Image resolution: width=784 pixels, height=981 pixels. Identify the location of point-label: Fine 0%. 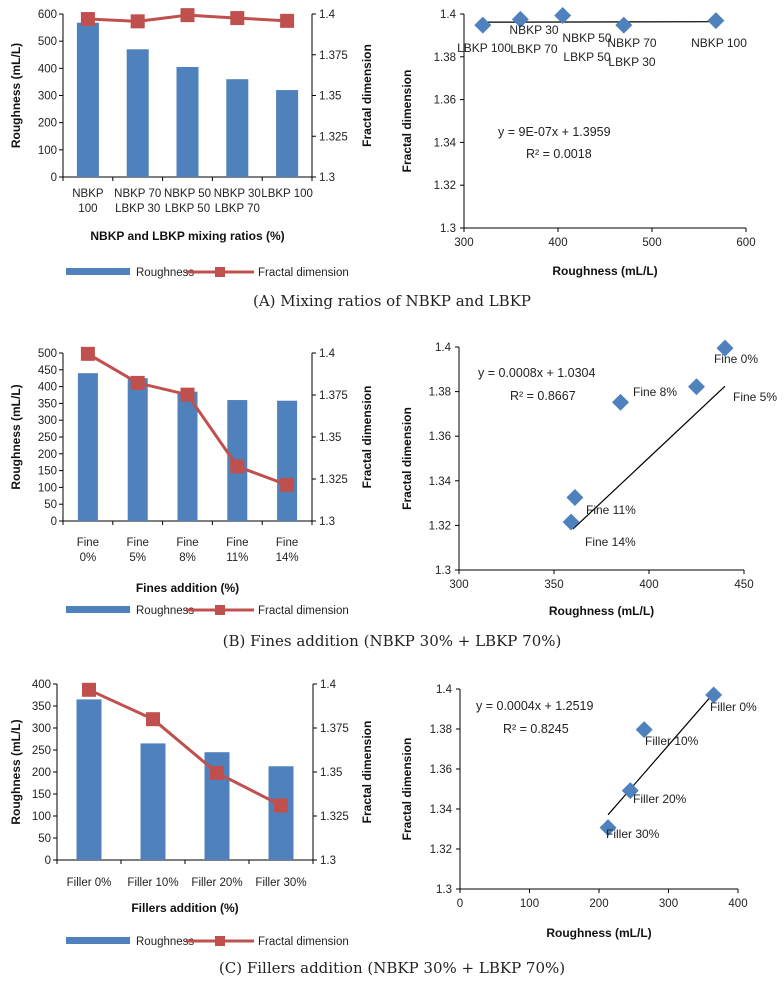
(736, 359).